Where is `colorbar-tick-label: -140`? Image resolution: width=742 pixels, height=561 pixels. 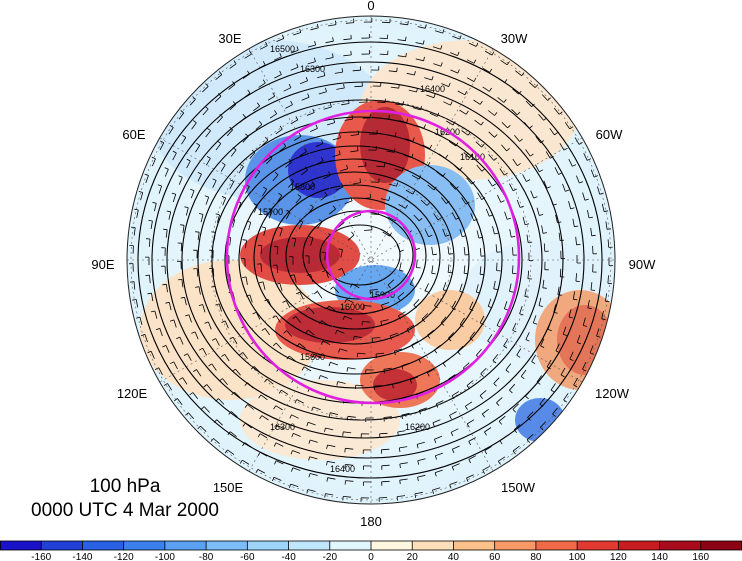
colorbar-tick-label: -140 is located at coordinates (82, 556).